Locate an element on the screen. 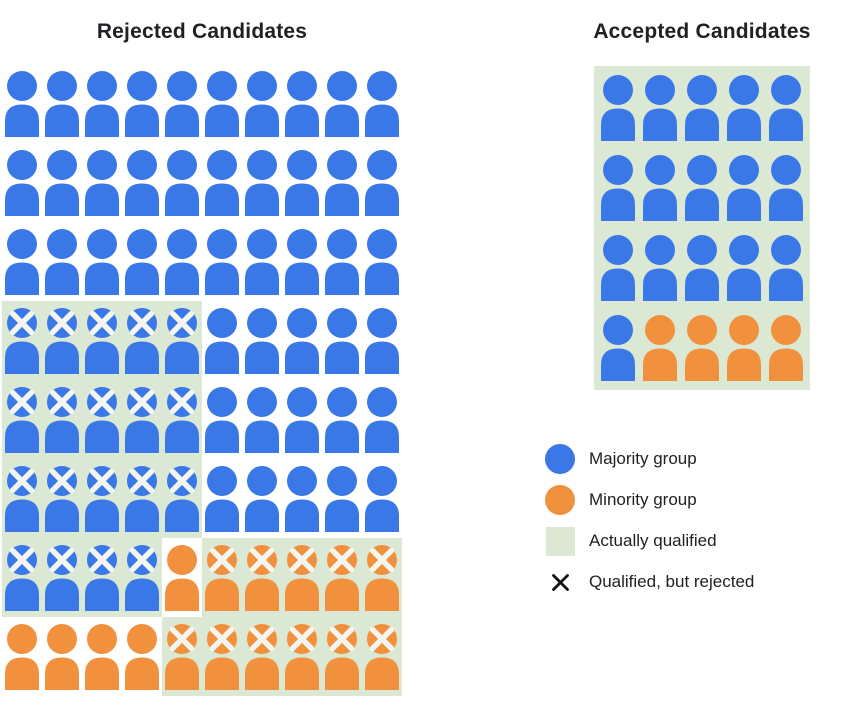  legend-label: Qualified, but rejected is located at coordinates (672, 581).